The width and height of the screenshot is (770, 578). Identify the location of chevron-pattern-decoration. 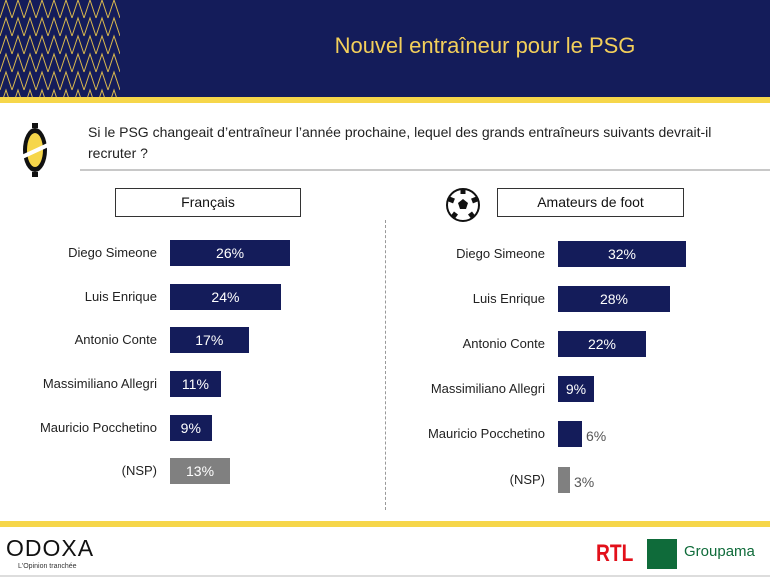
(60, 48).